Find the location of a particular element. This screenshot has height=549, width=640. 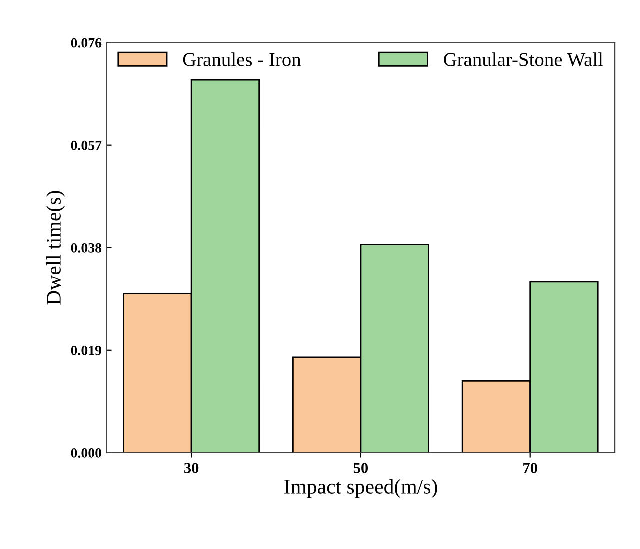

y-axis-title: Dwell time(s) is located at coordinates (56, 248).